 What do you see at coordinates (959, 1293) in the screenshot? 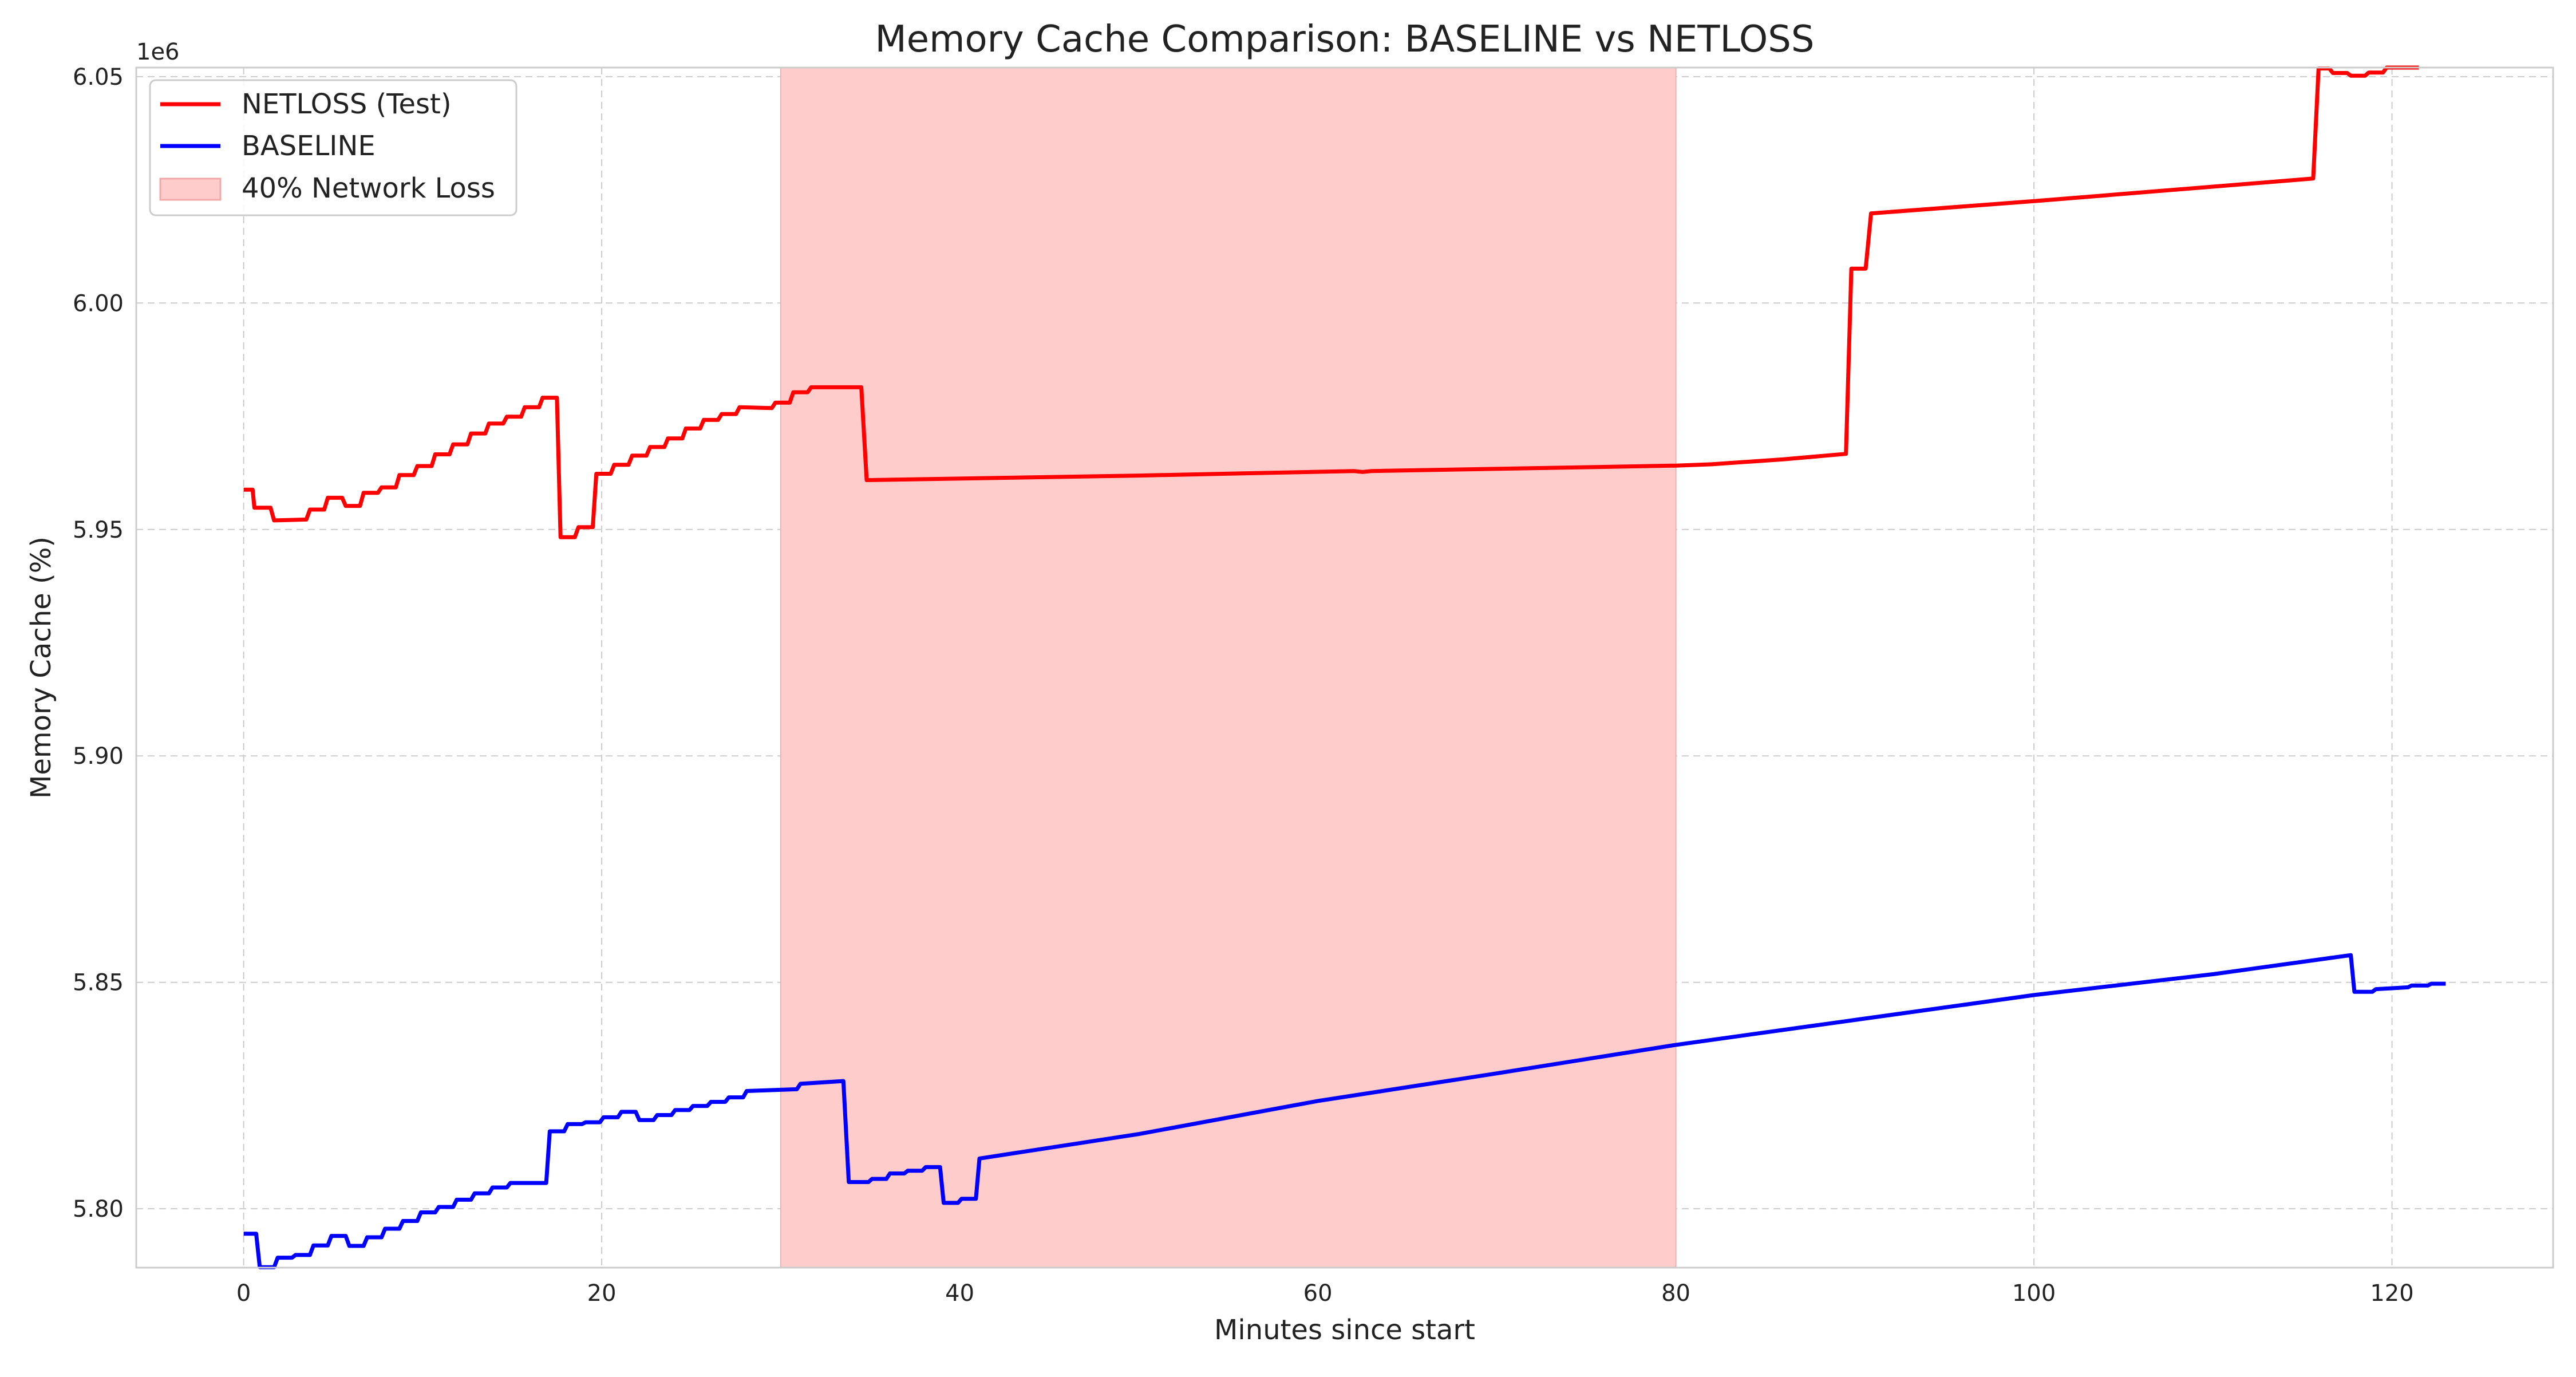
I see `x-tick-label: 40` at bounding box center [959, 1293].